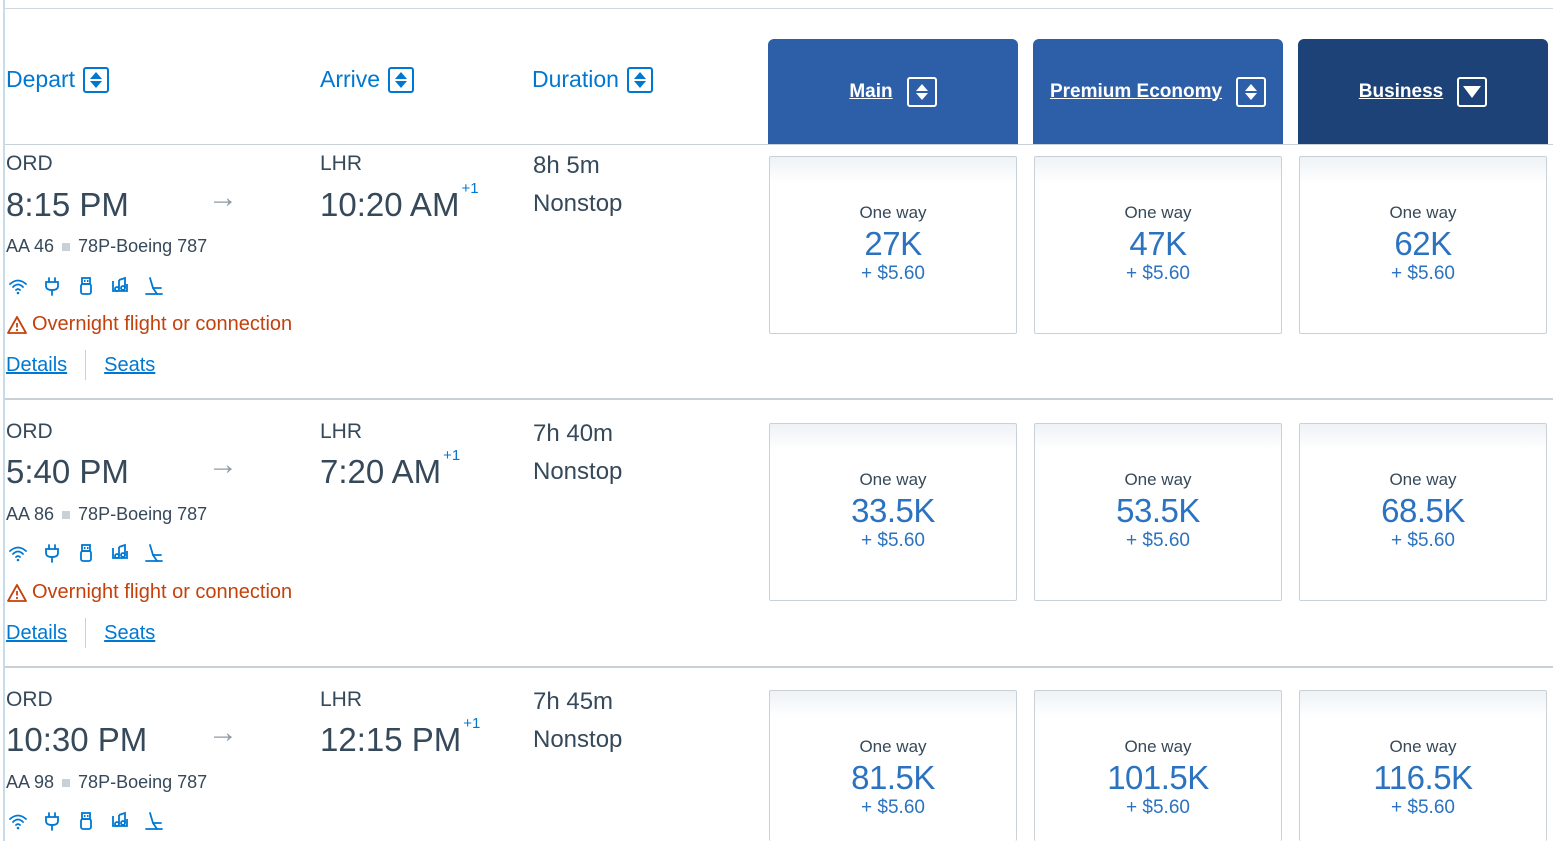 Image resolution: width=1553 pixels, height=841 pixels. What do you see at coordinates (1423, 512) in the screenshot?
I see `fare-card-business: One way 68.5K + $5.60` at bounding box center [1423, 512].